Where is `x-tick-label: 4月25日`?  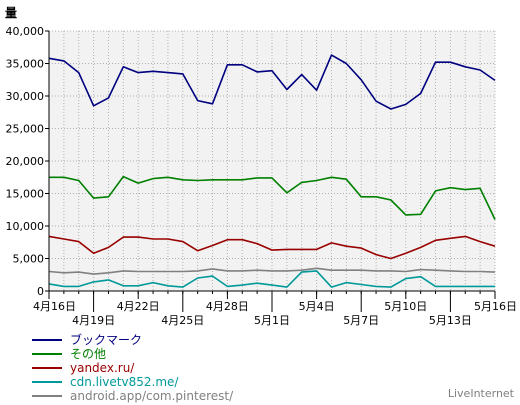
x-tick-label: 4月25日 is located at coordinates (182, 320).